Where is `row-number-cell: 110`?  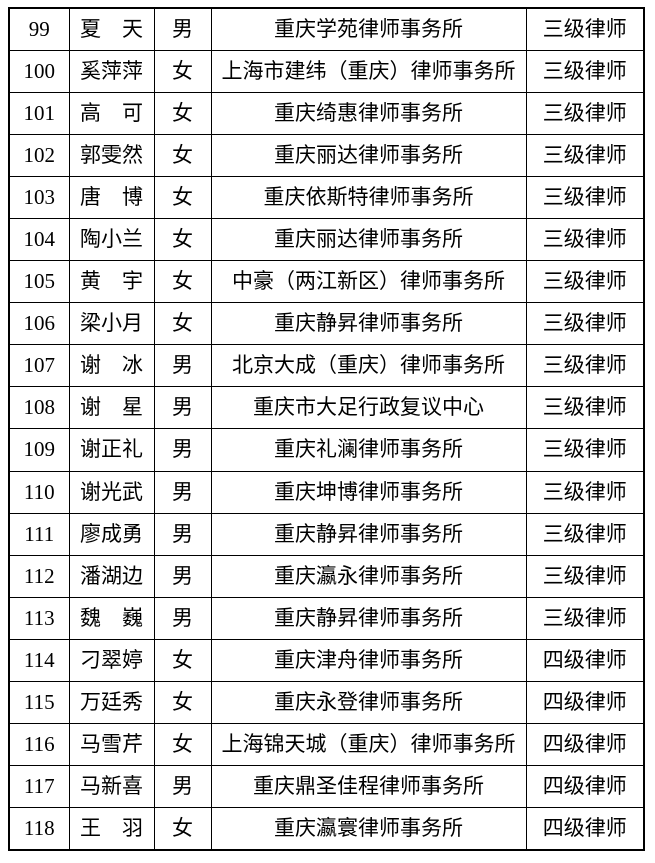 row-number-cell: 110 is located at coordinates (39, 492).